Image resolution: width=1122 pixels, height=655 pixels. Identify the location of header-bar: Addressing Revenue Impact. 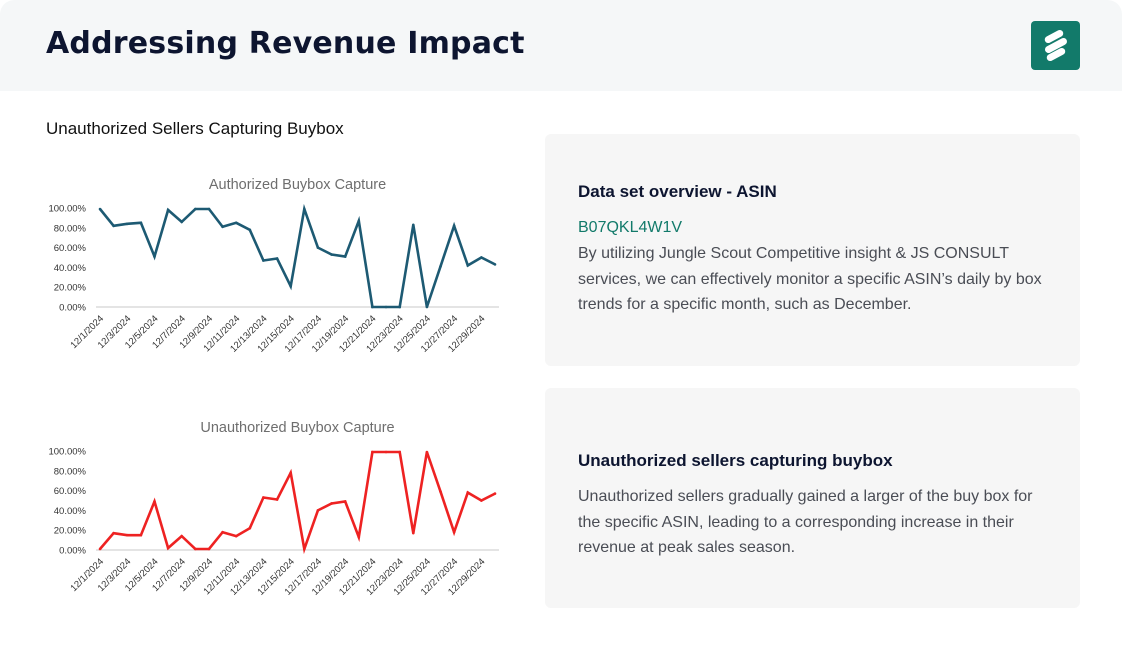
(561, 45).